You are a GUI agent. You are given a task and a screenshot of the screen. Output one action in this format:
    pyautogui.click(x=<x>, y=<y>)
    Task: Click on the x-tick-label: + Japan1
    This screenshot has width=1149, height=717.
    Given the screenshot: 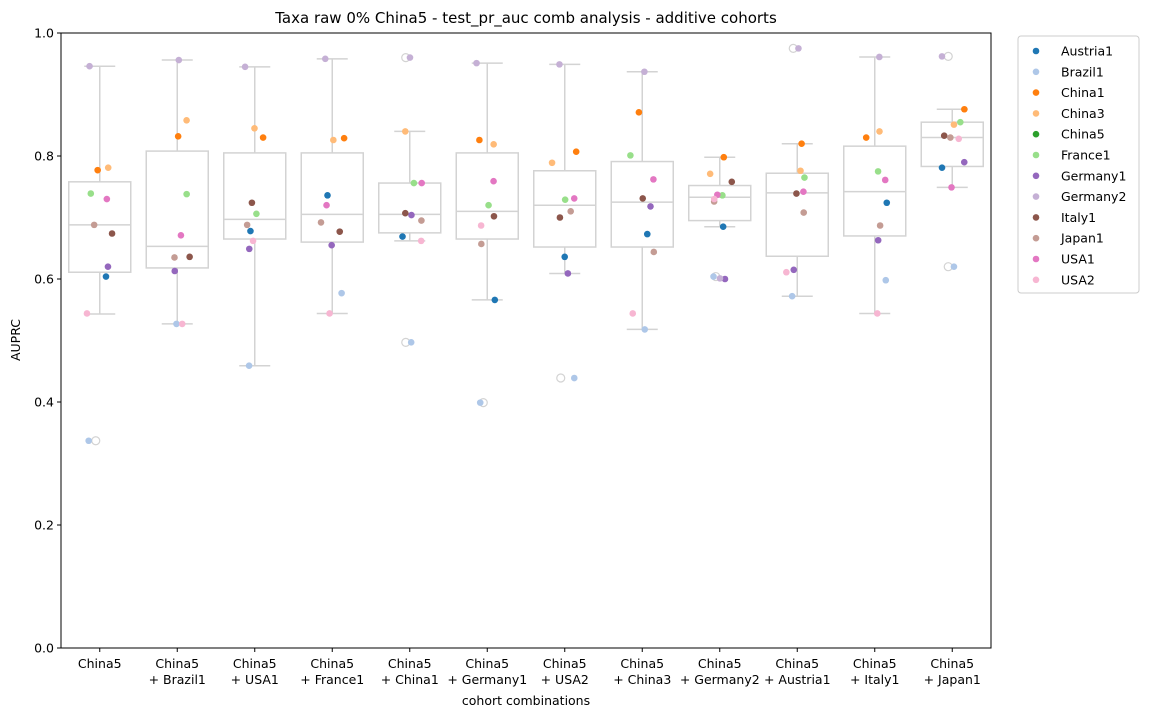 What is the action you would take?
    pyautogui.click(x=952, y=679)
    